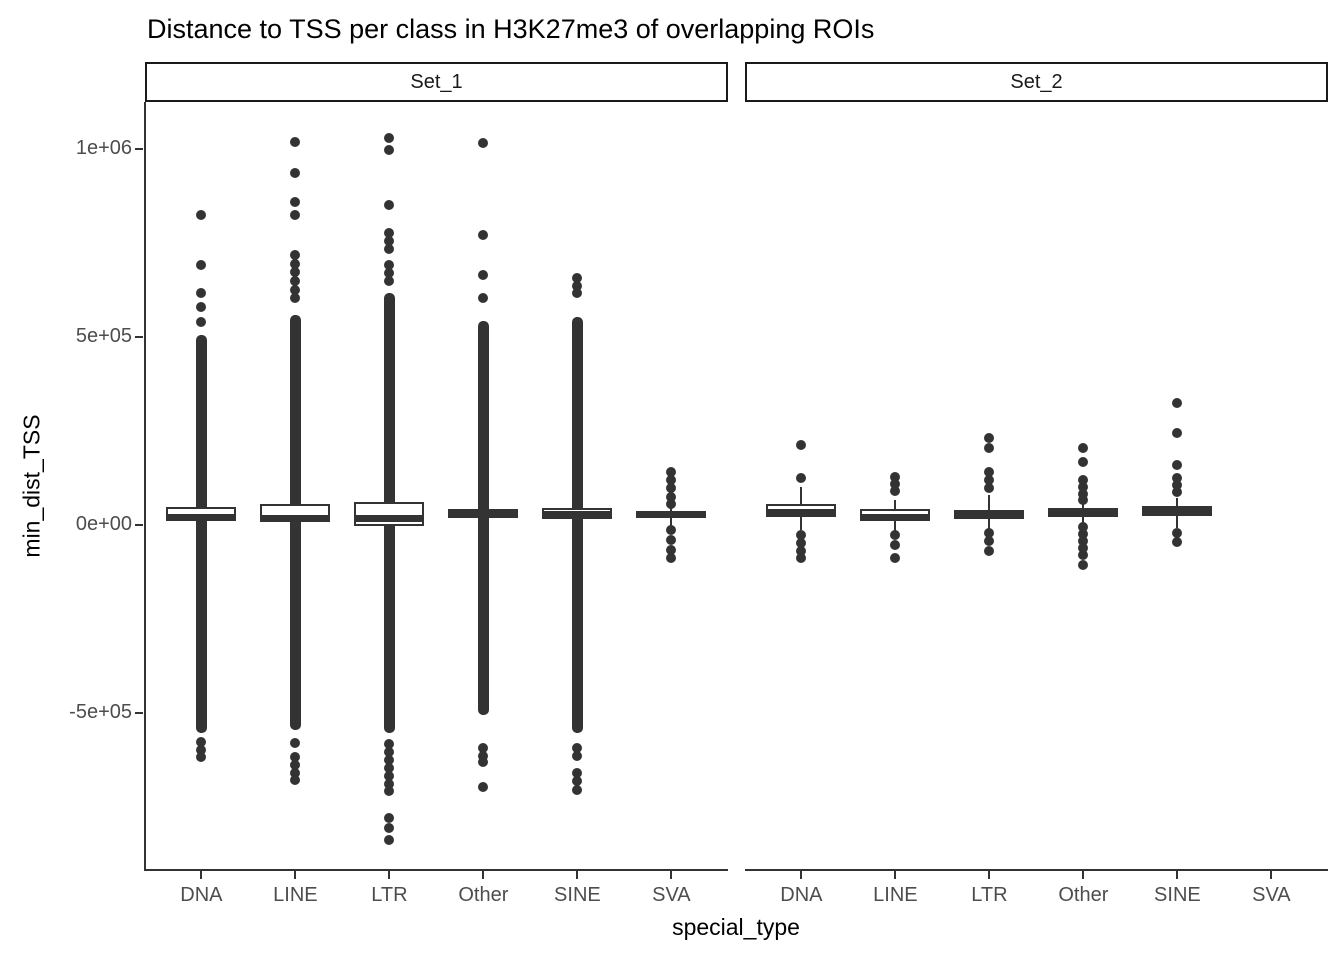 This screenshot has width=1344, height=960. I want to click on facet-strip-set2: Set_2, so click(1036, 82).